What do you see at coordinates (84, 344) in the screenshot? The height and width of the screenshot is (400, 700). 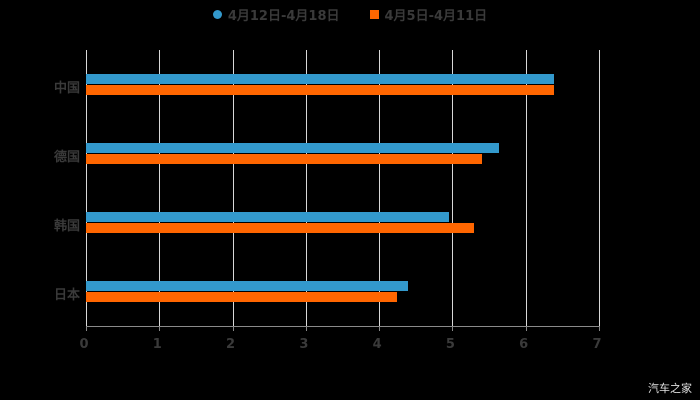 I see `x-tick-label: 0` at bounding box center [84, 344].